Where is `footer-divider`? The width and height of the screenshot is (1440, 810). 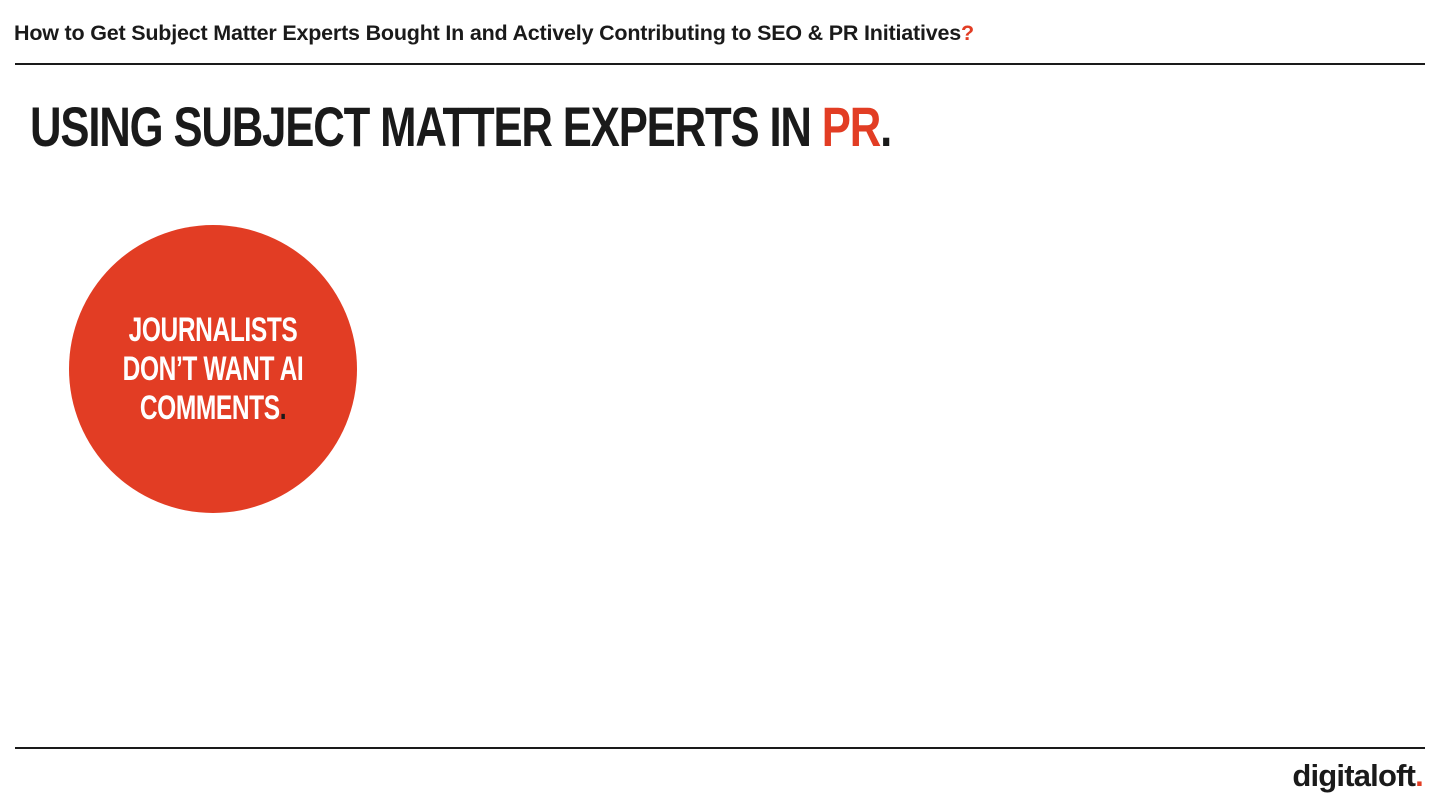
footer-divider is located at coordinates (720, 748).